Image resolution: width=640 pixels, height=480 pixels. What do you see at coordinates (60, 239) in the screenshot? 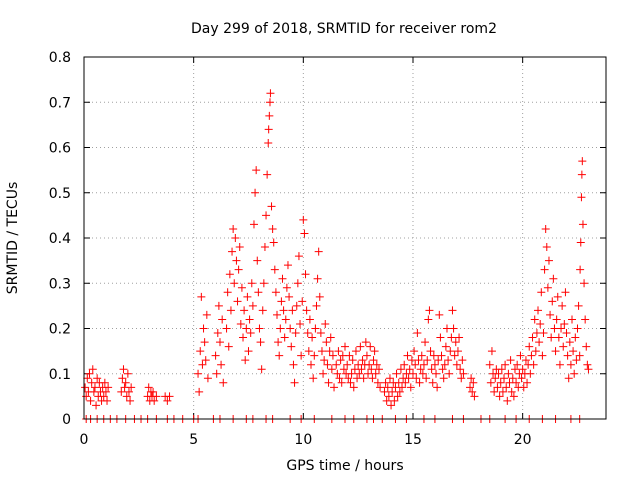
I see `y-tick-label: 0.4` at bounding box center [60, 239].